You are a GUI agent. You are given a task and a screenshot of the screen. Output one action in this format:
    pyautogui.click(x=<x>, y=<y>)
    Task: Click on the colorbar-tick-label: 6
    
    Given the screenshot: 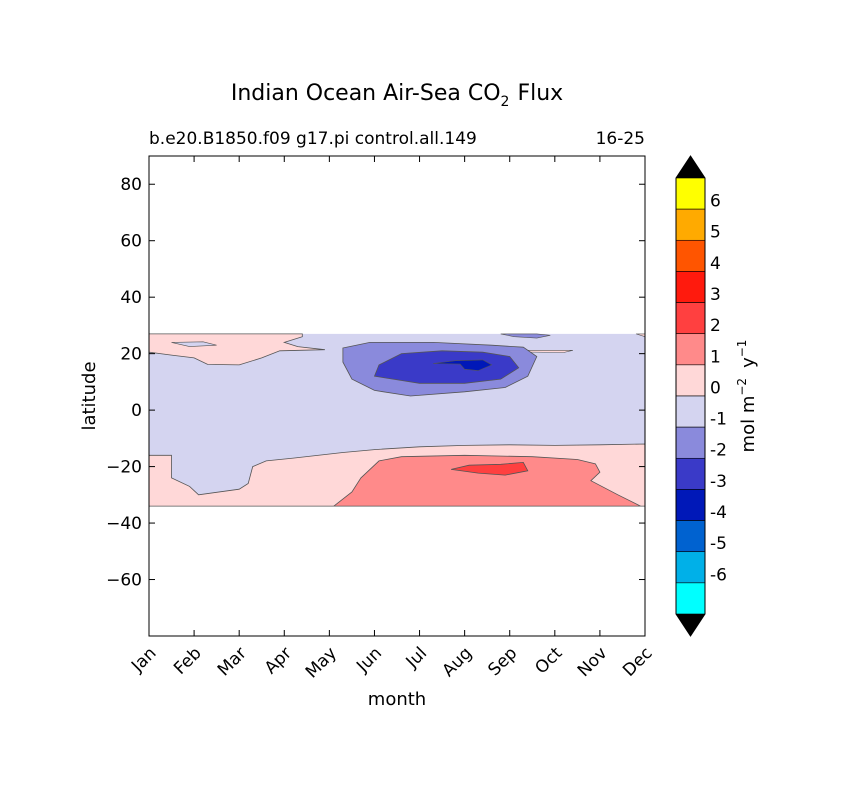 What is the action you would take?
    pyautogui.click(x=715, y=202)
    